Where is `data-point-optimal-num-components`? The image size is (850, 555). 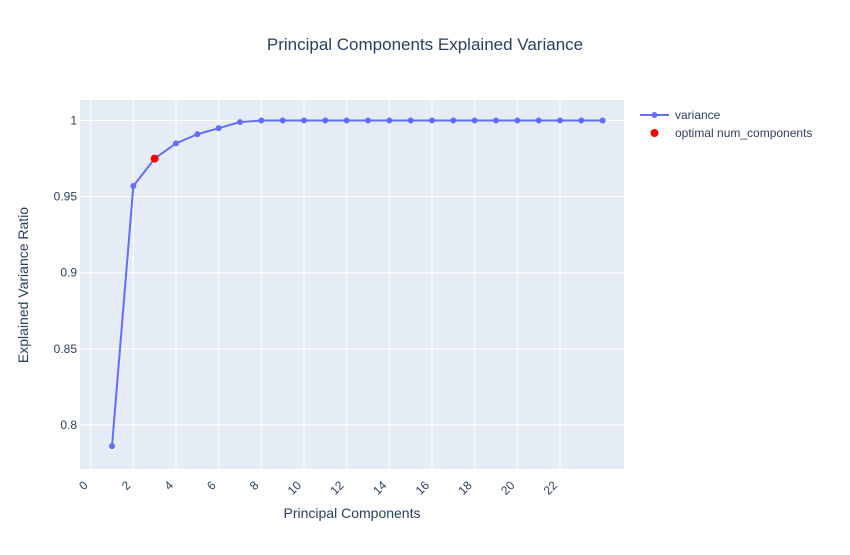 data-point-optimal-num-components is located at coordinates (154, 158).